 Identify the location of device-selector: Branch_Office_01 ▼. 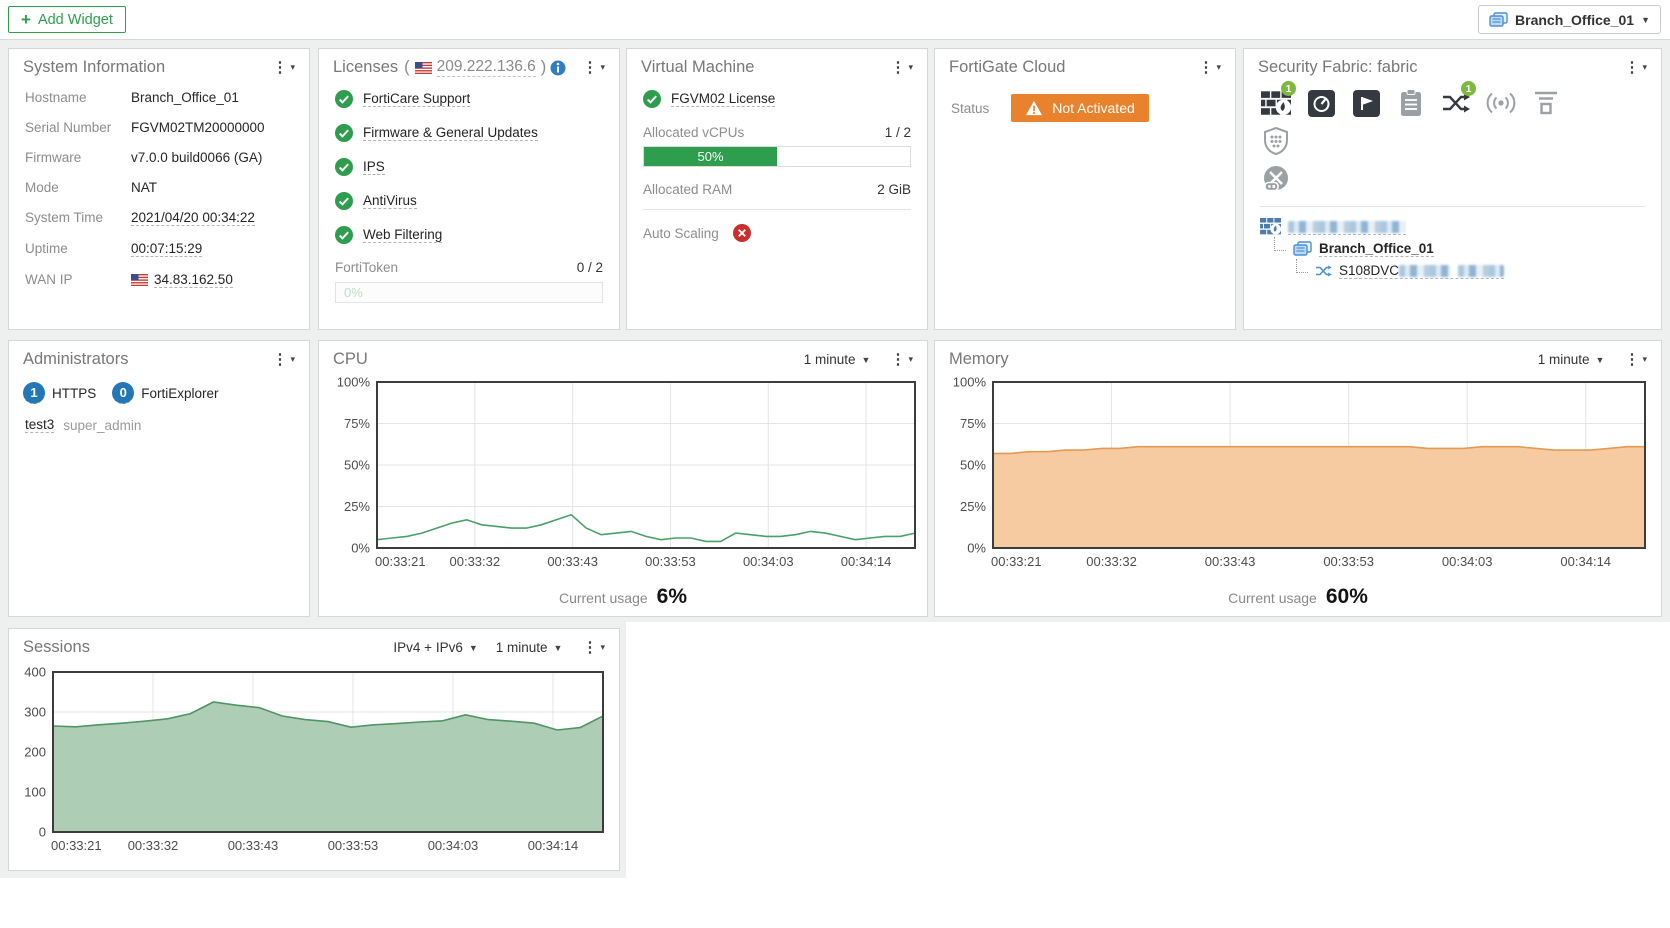
(1569, 19).